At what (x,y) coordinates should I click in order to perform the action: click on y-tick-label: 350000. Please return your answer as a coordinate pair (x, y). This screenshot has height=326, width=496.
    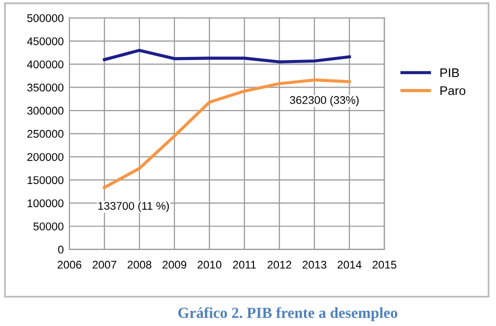
    Looking at the image, I should click on (45, 88).